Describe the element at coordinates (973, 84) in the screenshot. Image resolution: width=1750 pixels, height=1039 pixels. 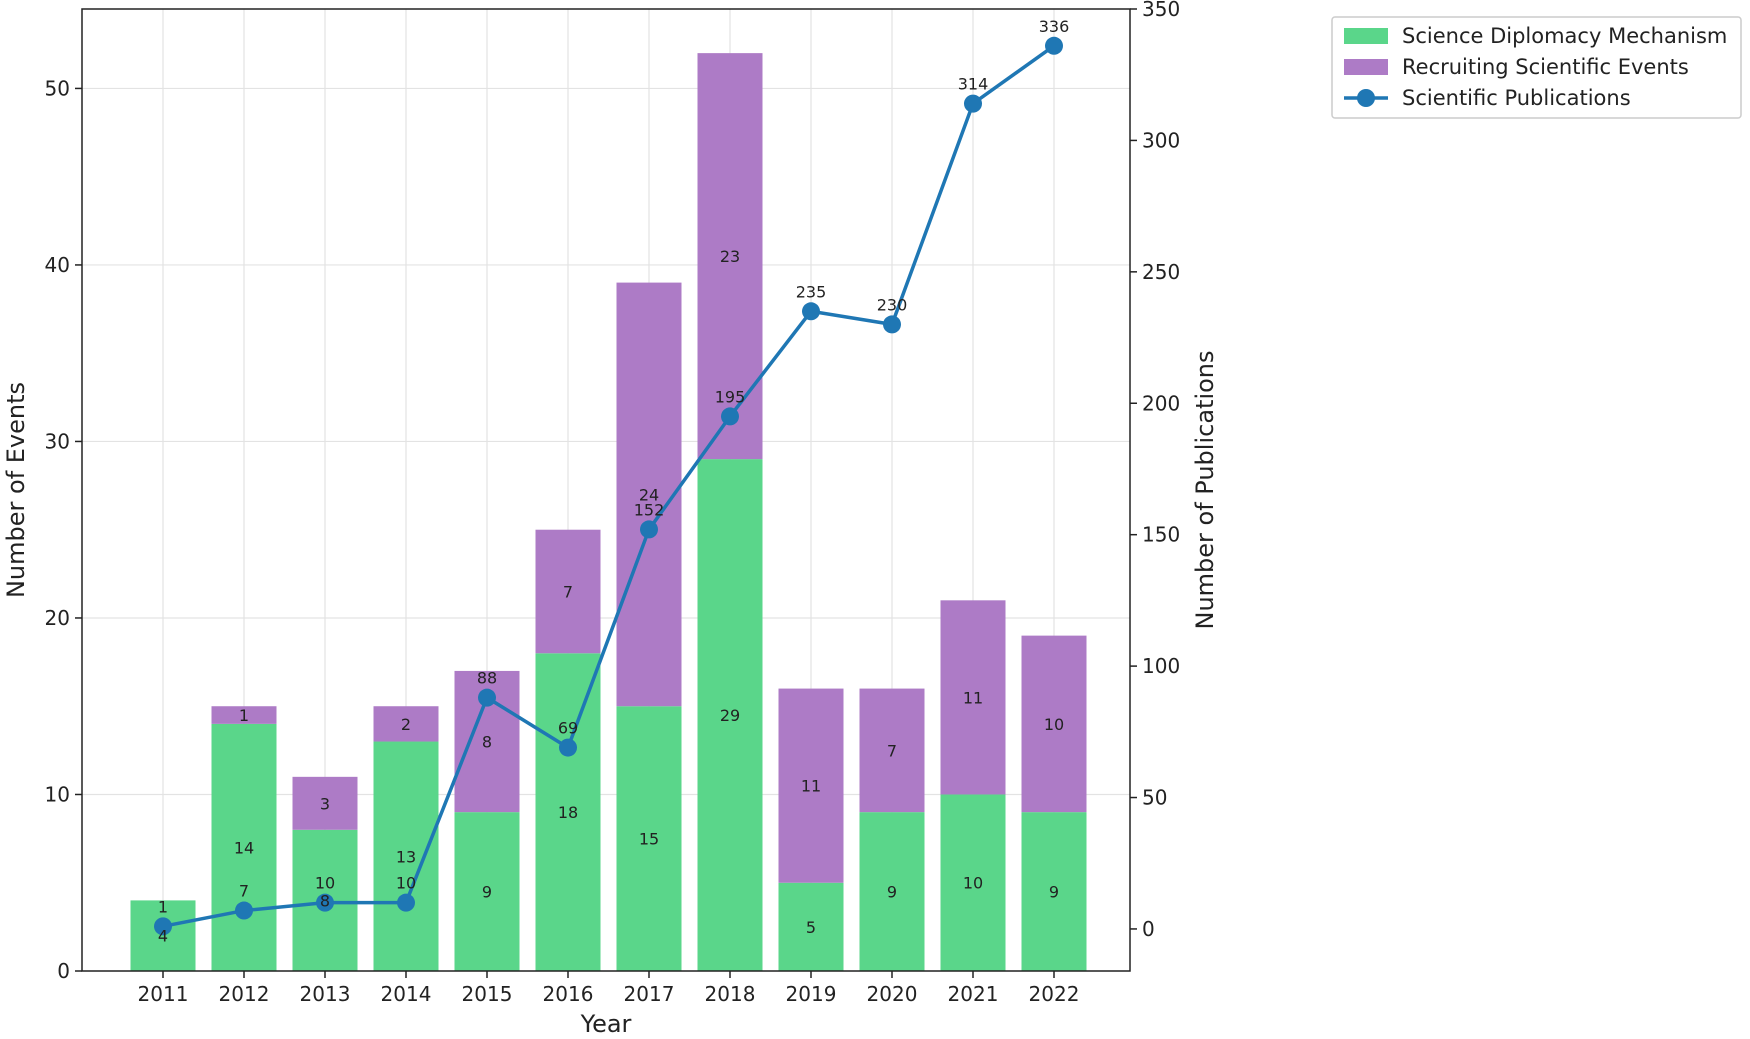
I see `label-publications-2021: 314` at that location.